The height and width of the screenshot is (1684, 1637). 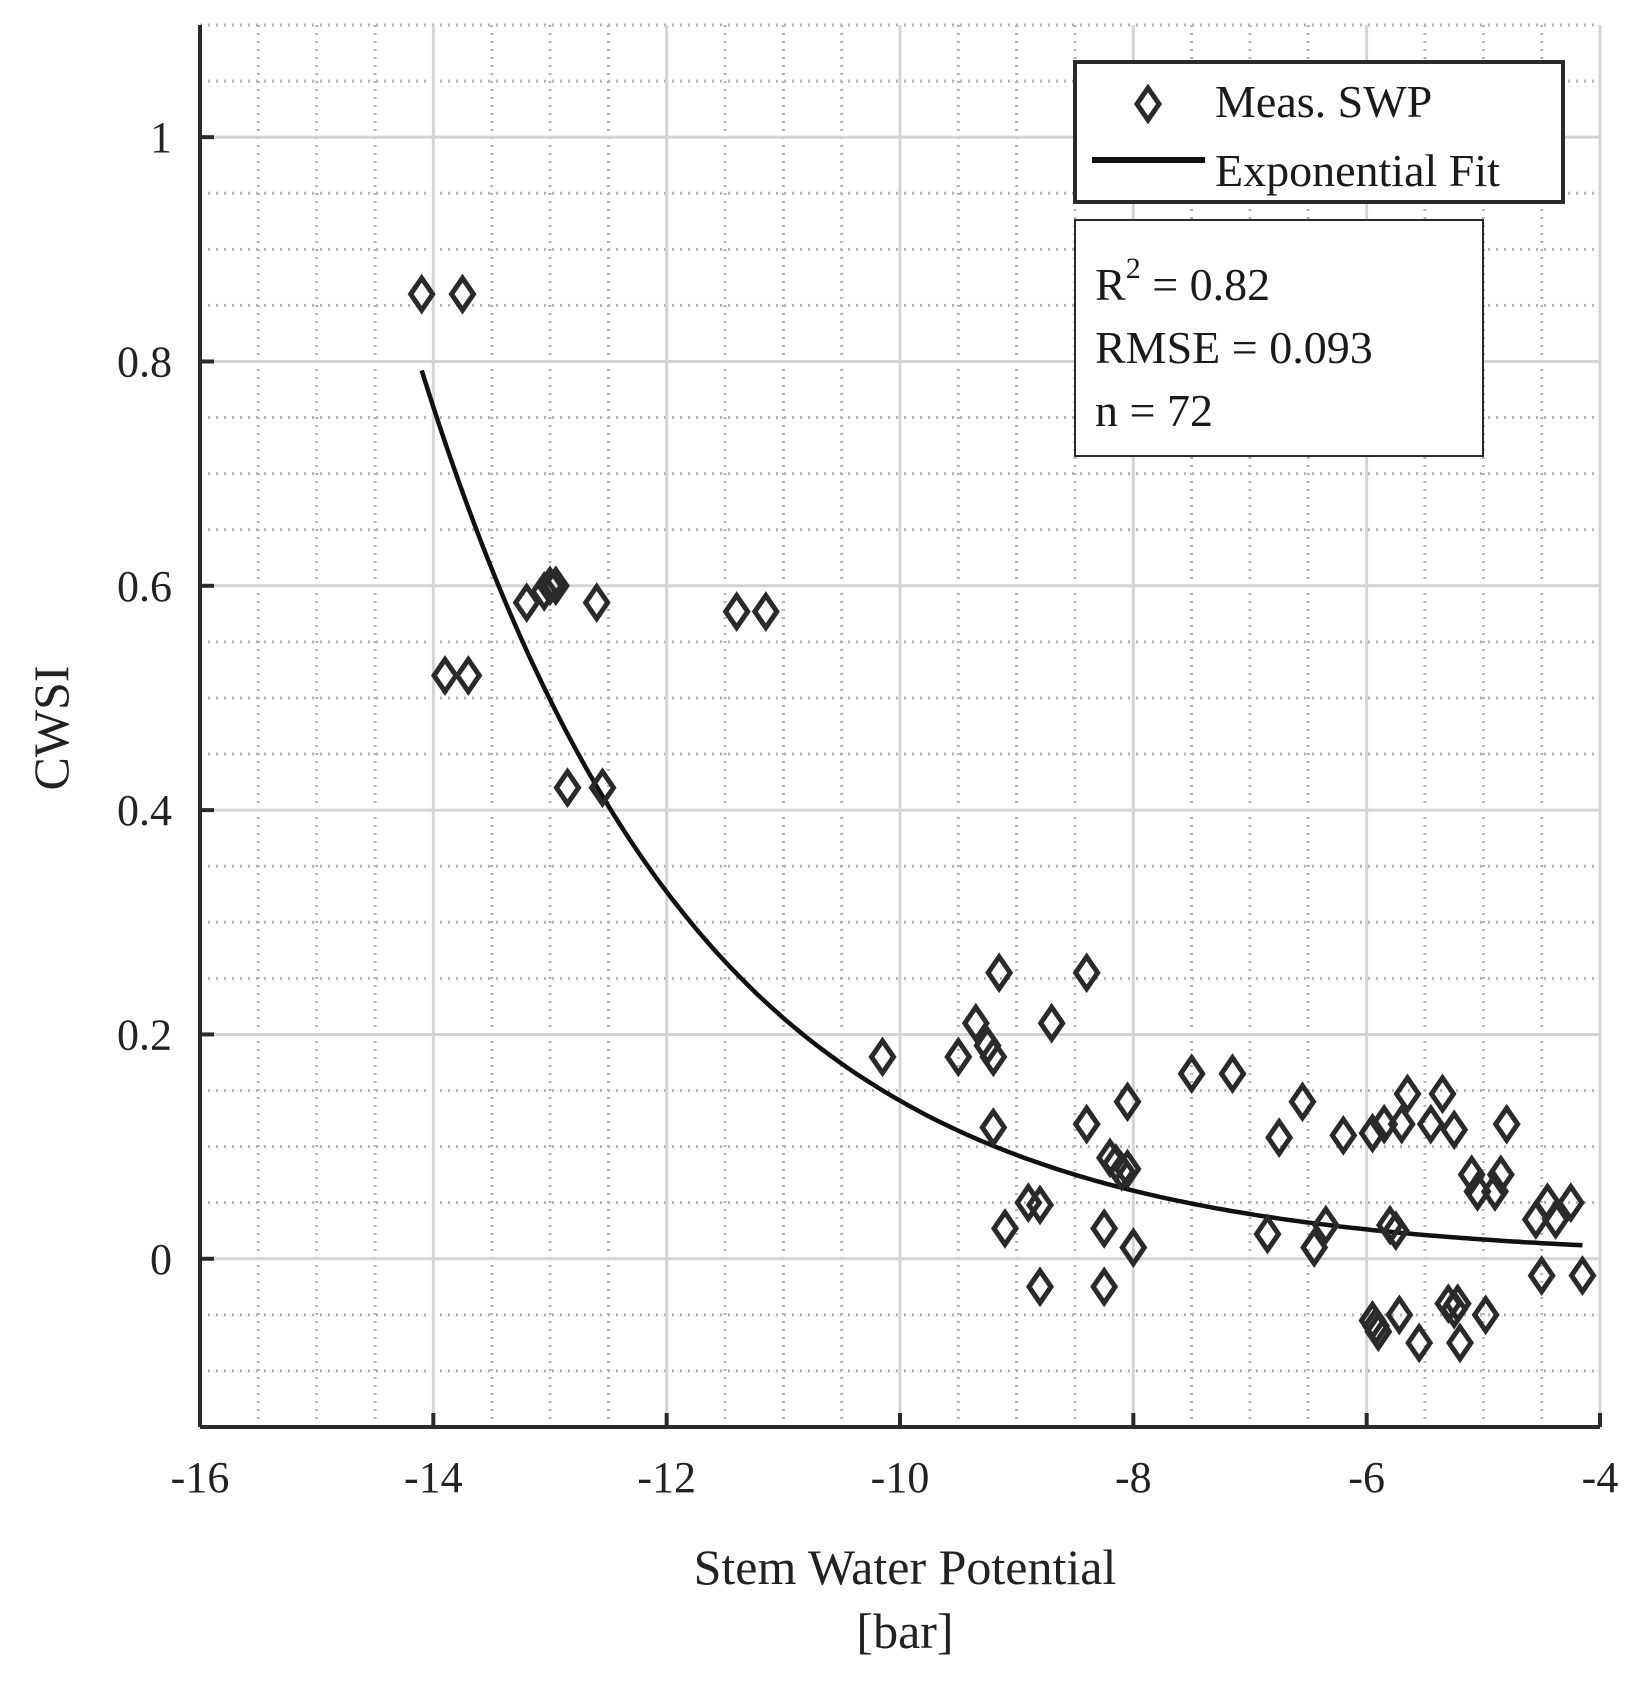 I want to click on y-tick-label: 0.8, so click(x=144, y=361).